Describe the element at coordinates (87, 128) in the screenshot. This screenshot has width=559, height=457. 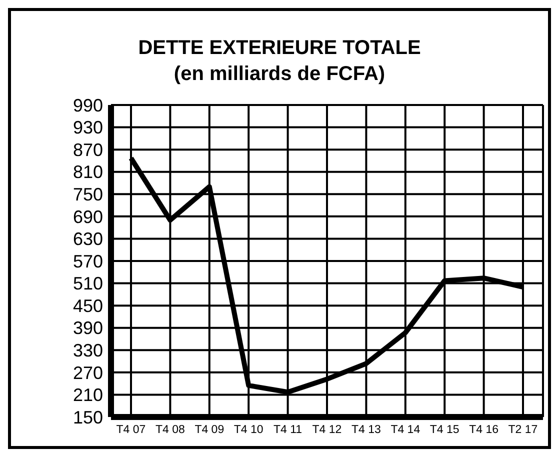
I see `y-tick-label: 930` at that location.